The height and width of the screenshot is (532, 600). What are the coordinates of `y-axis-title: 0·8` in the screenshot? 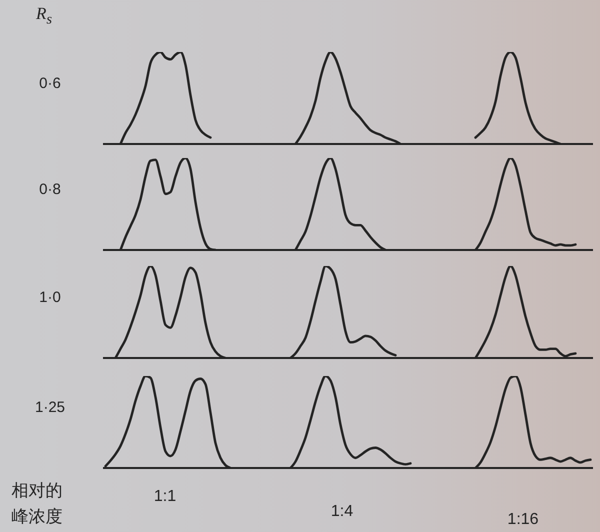 It's located at (50, 190).